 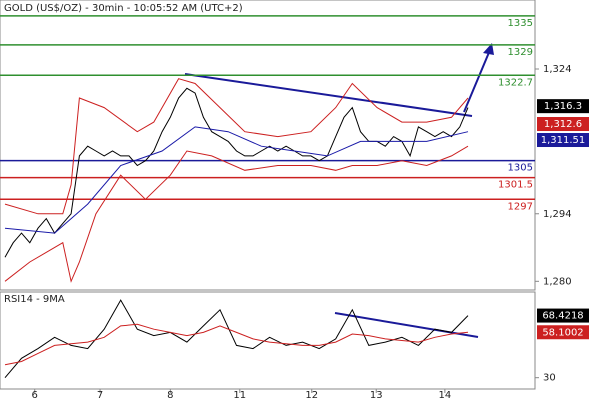 I want to click on level-label: 1297, so click(x=520, y=206).